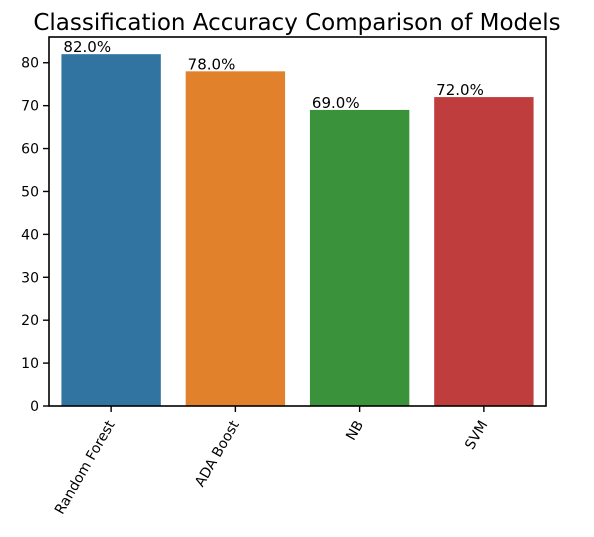  I want to click on y-tick-label: 40, so click(30, 235).